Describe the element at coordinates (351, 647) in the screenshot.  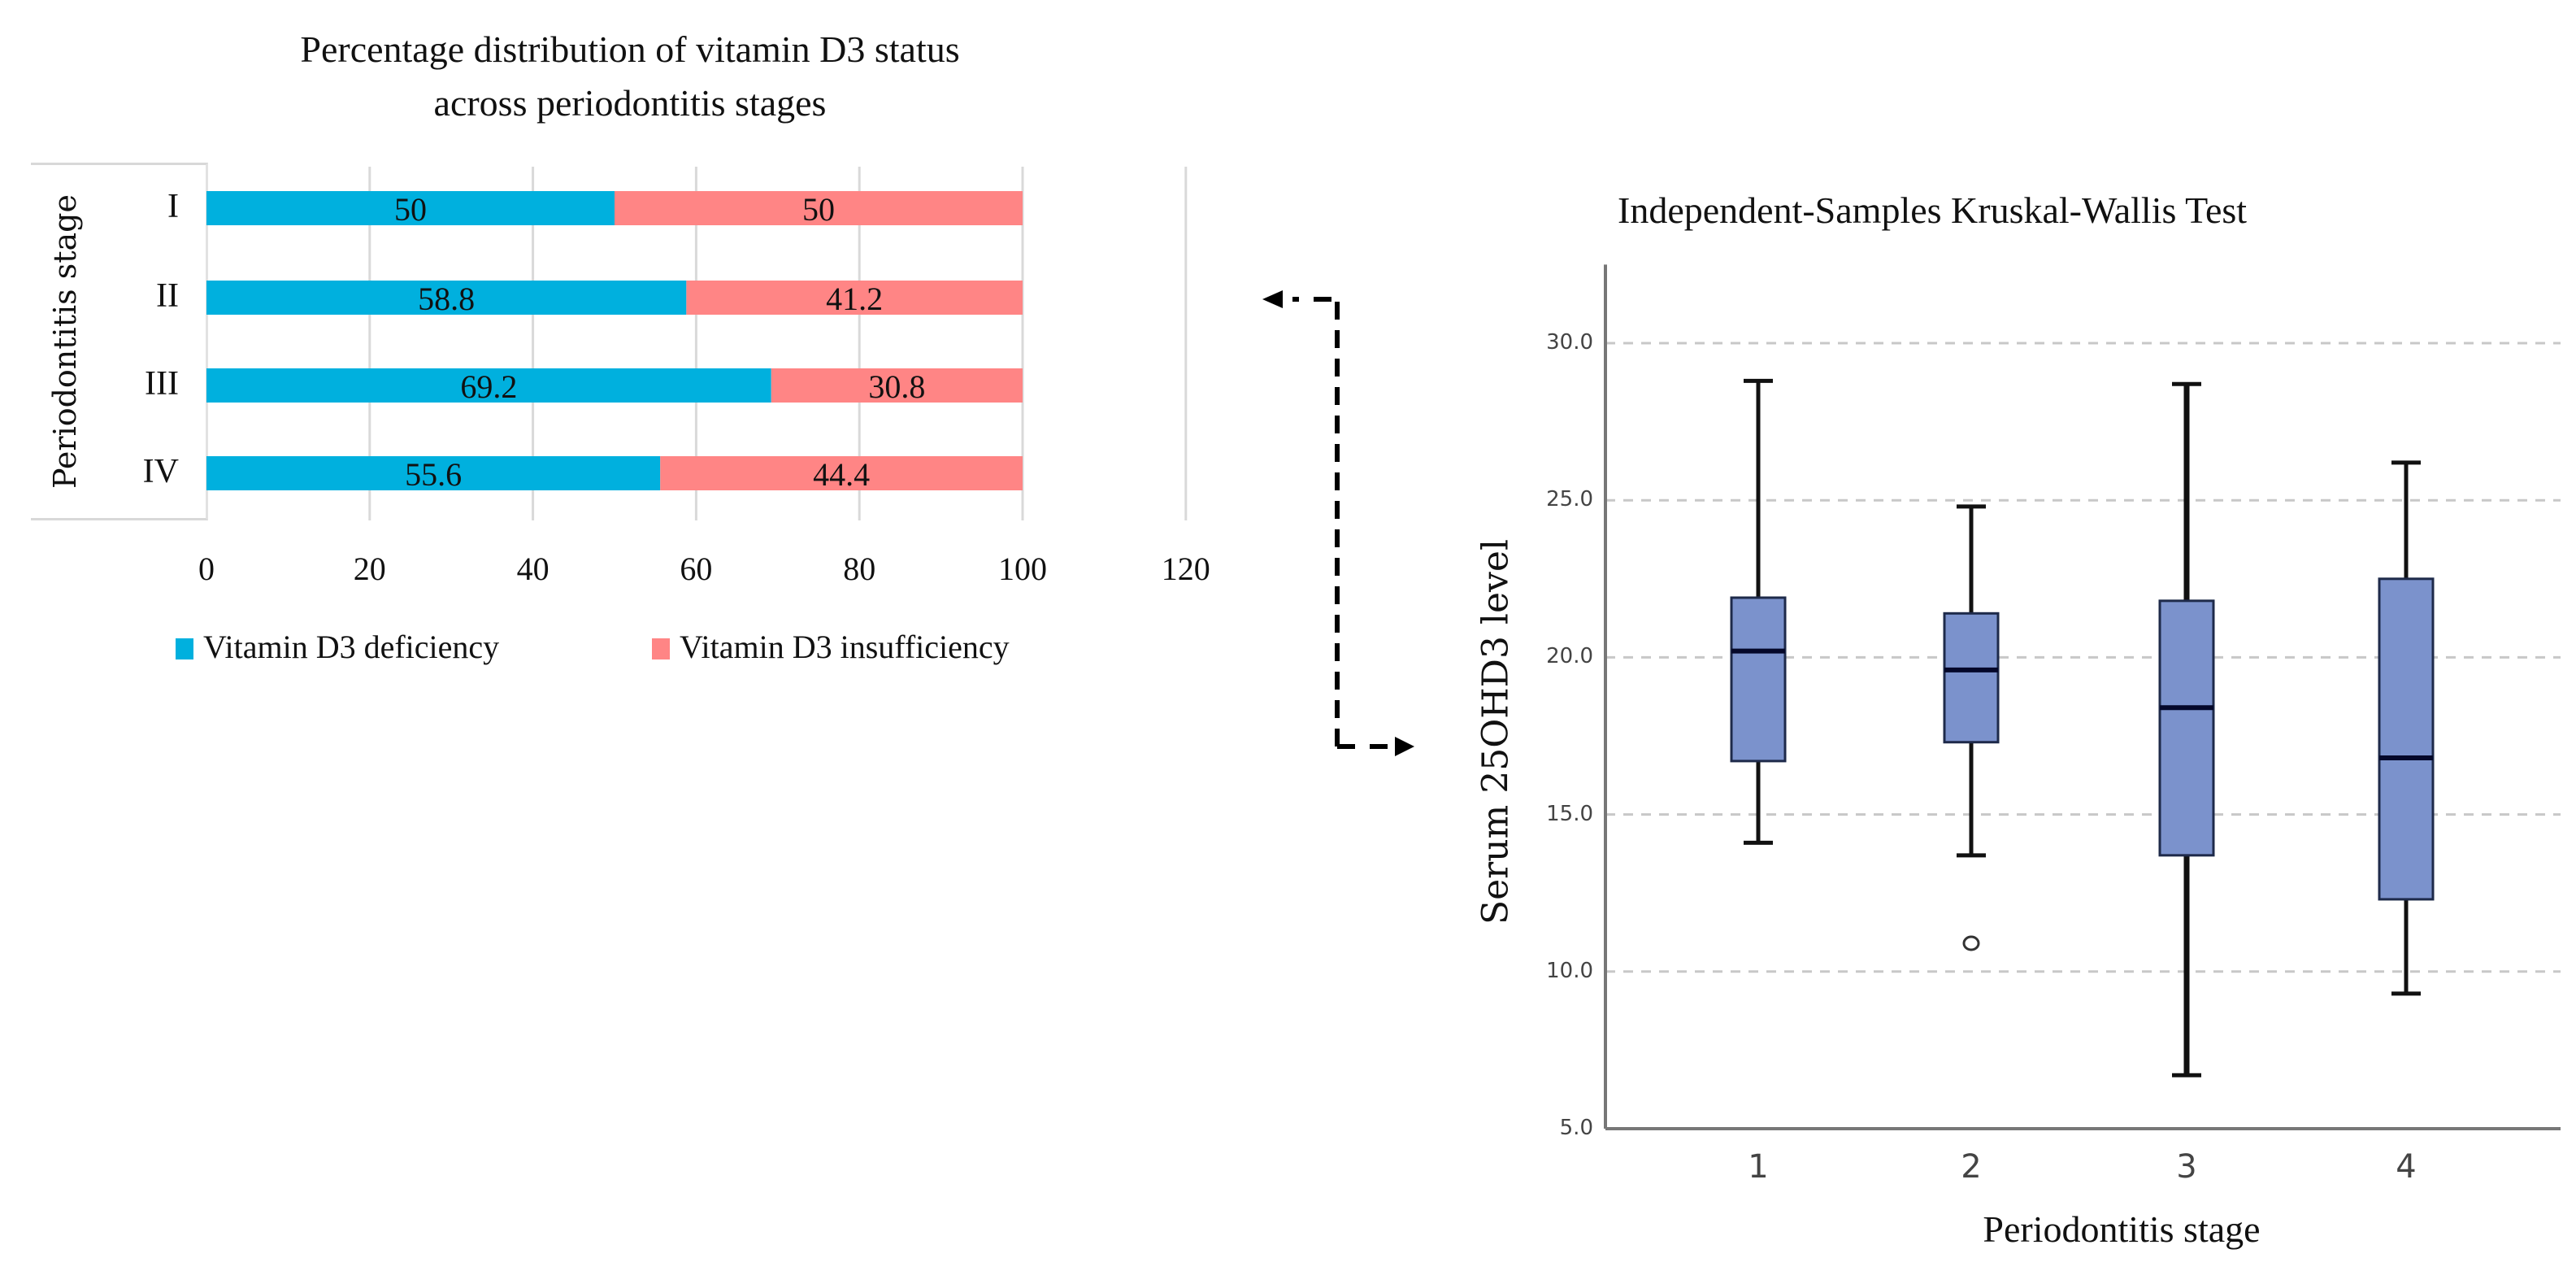
I see `legend-label-deficiency: Vitamin D3 deficiency` at that location.